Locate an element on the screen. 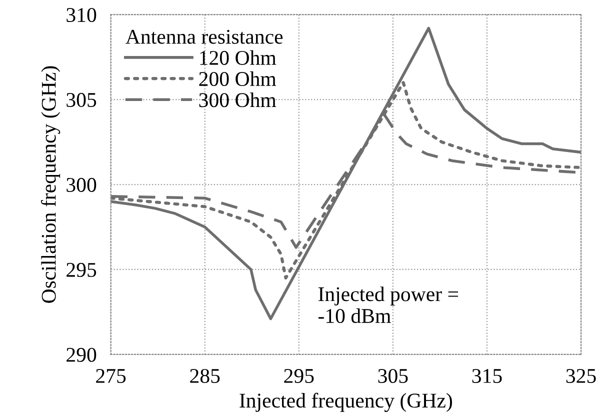 Image resolution: width=599 pixels, height=417 pixels. y-tick-label: 305 is located at coordinates (81, 99).